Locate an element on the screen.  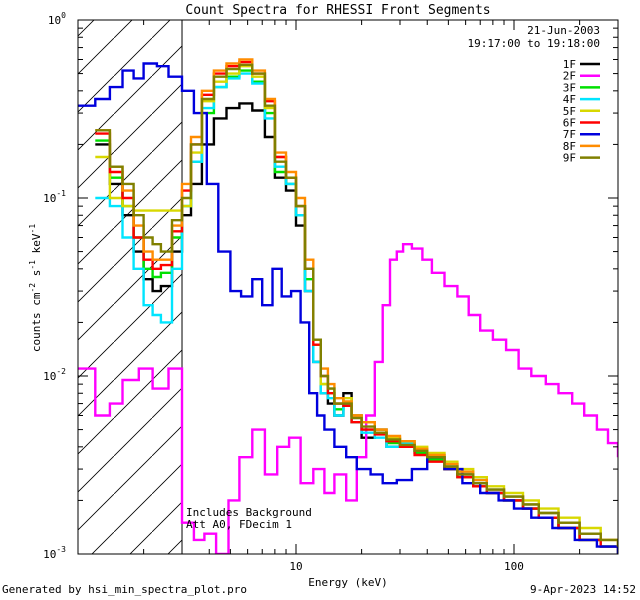
legend-label-7f: 7F is located at coordinates (569, 134).